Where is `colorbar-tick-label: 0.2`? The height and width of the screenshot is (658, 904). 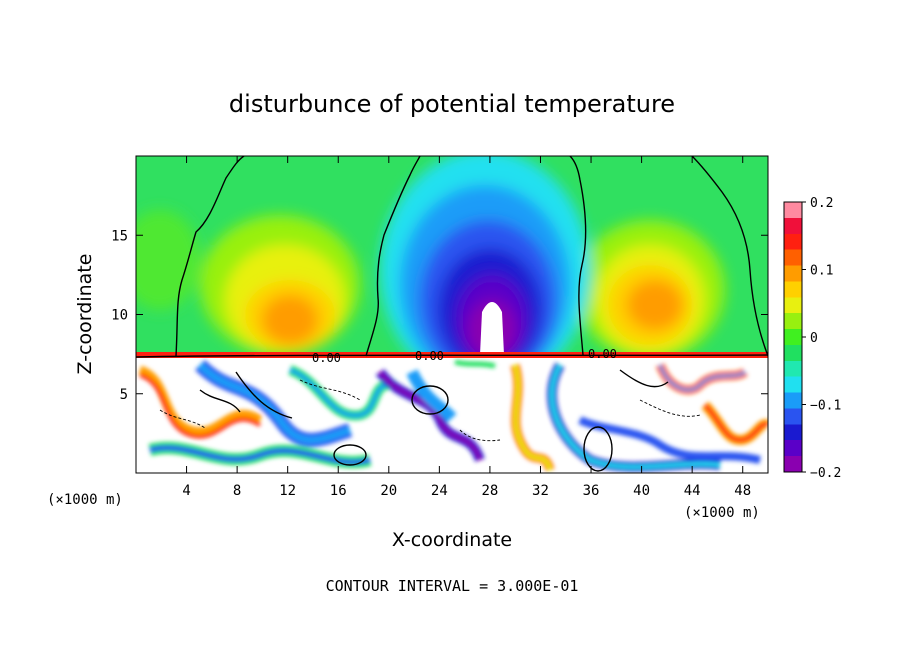 colorbar-tick-label: 0.2 is located at coordinates (821, 203).